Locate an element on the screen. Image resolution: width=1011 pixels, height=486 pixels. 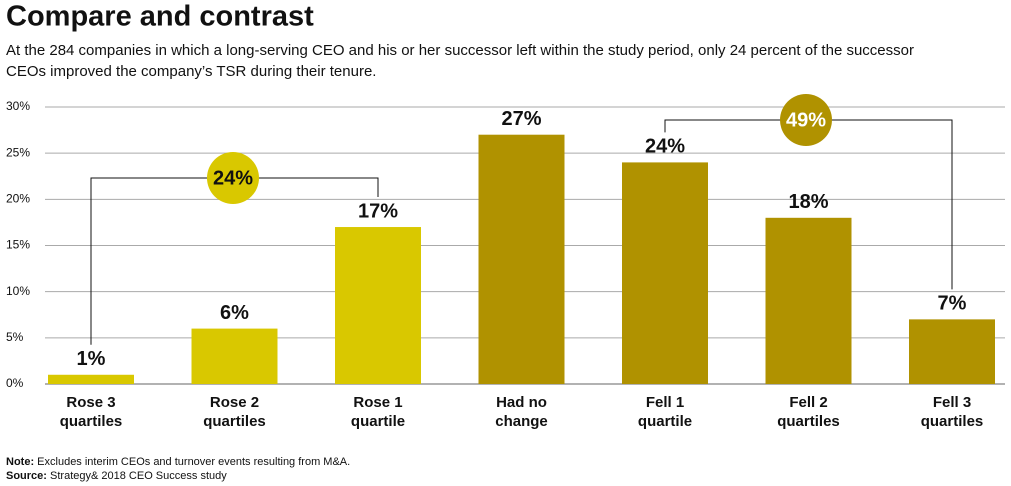
annotation-text: 24% is located at coordinates (233, 178).